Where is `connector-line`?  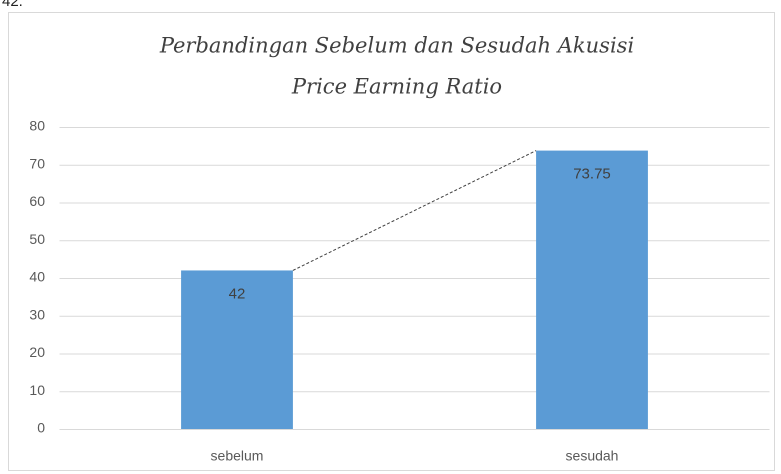 connector-line is located at coordinates (414, 210).